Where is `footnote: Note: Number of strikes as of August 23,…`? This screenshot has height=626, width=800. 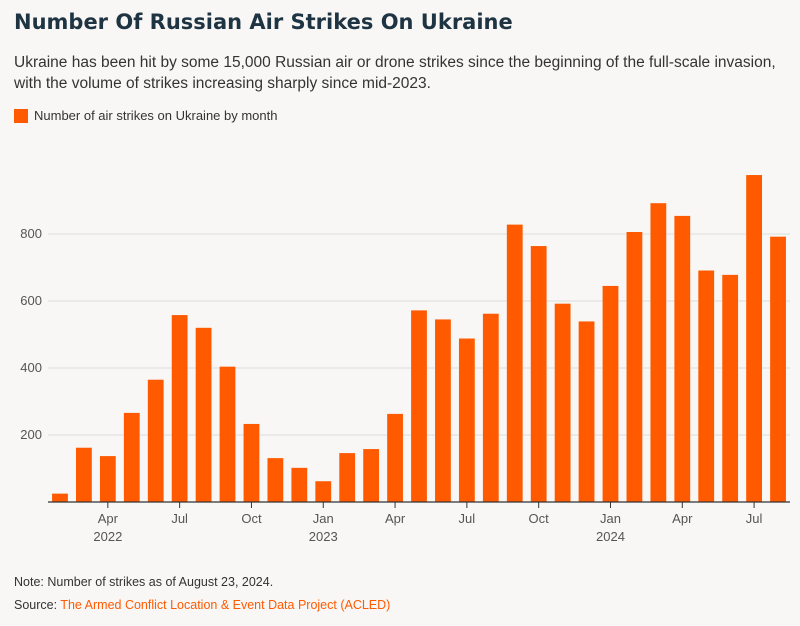
footnote: Note: Number of strikes as of August 23,… is located at coordinates (144, 582).